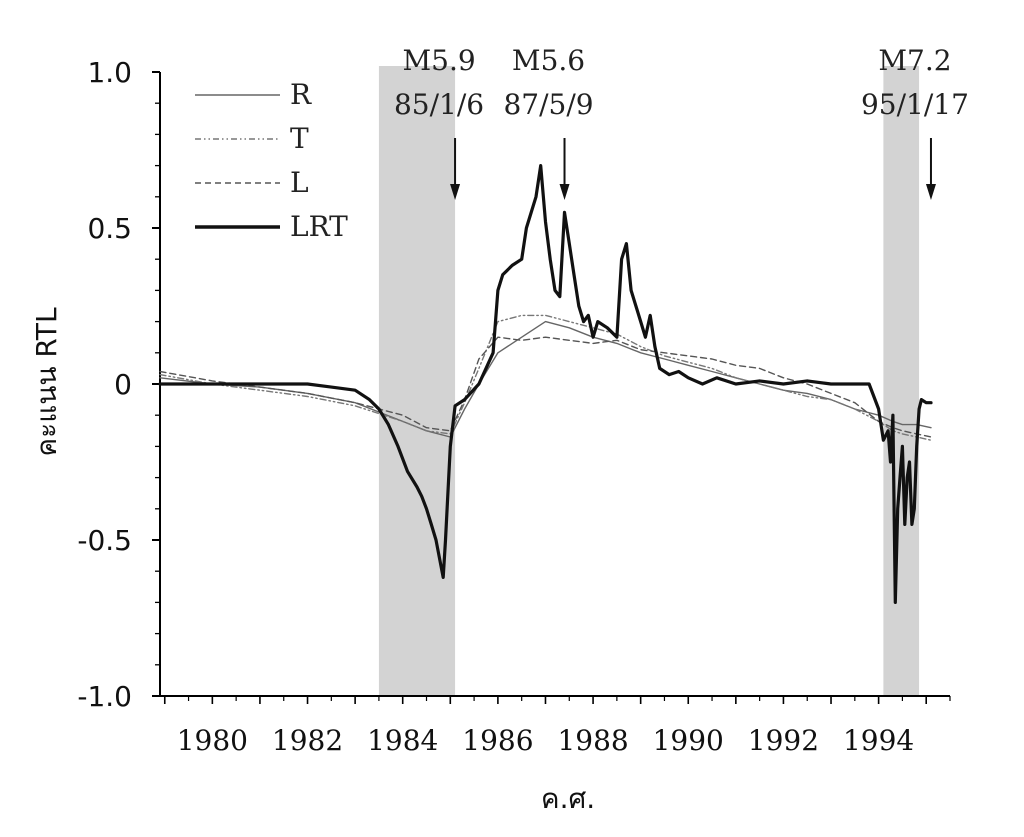 Image resolution: width=1024 pixels, height=837 pixels. I want to click on x-axis-label: ค.ศ., so click(568, 798).